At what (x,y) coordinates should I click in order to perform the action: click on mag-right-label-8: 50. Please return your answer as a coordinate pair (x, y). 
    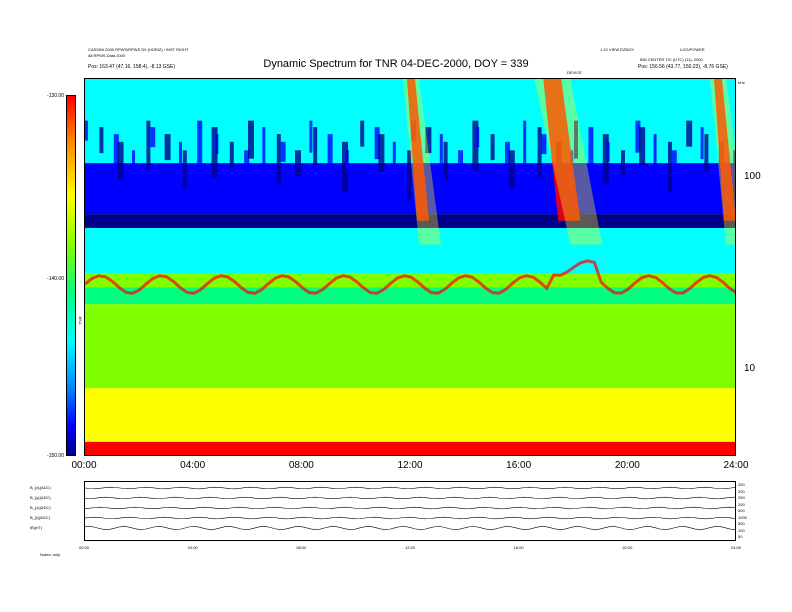
    Looking at the image, I should click on (740, 536).